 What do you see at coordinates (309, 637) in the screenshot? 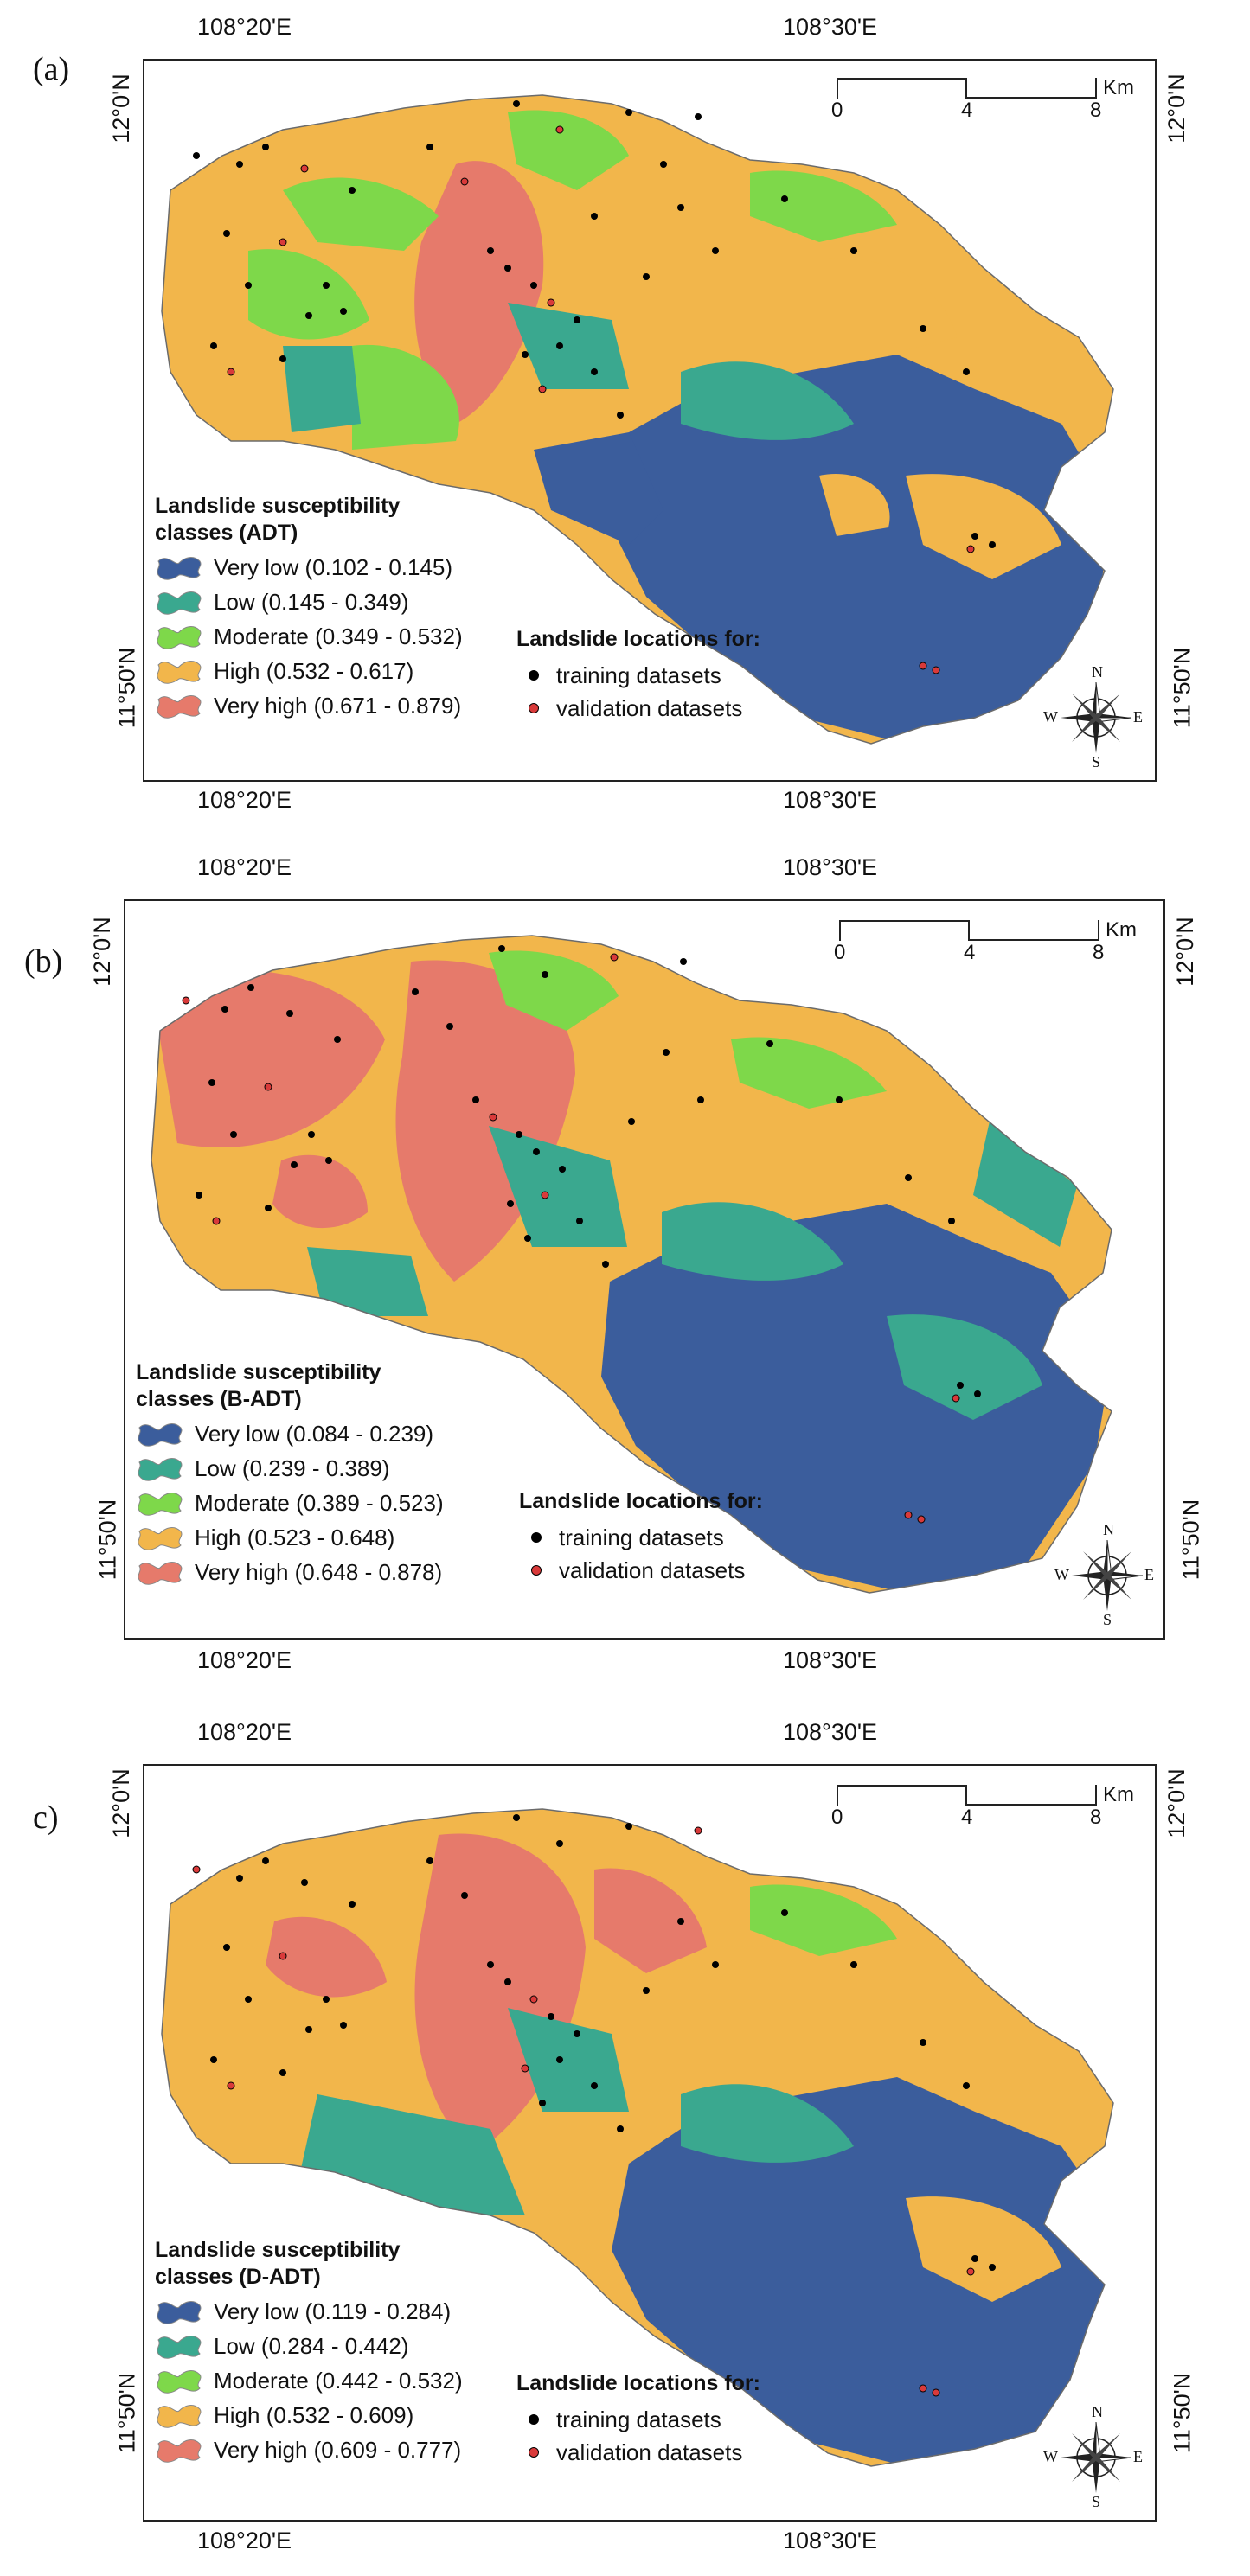
I see `legend-item: Moderate (0.349 - 0.532)` at bounding box center [309, 637].